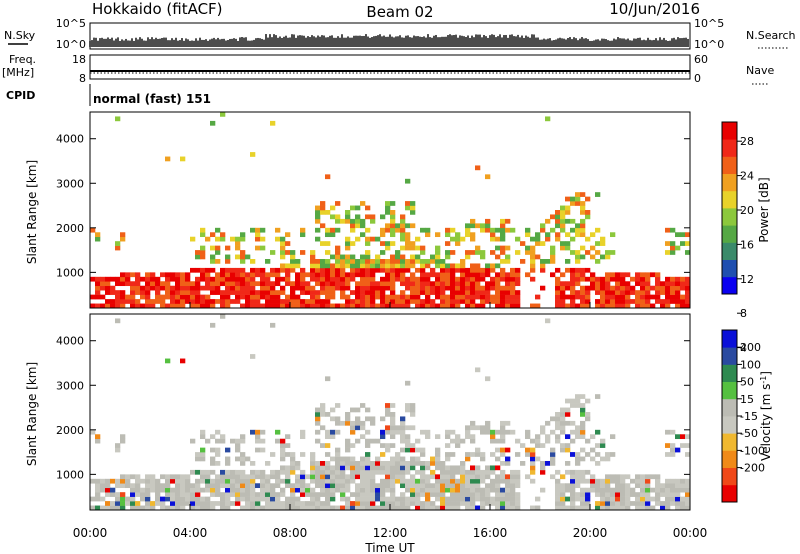 The width and height of the screenshot is (800, 554). I want to click on nave-tick-top: 60, so click(701, 59).